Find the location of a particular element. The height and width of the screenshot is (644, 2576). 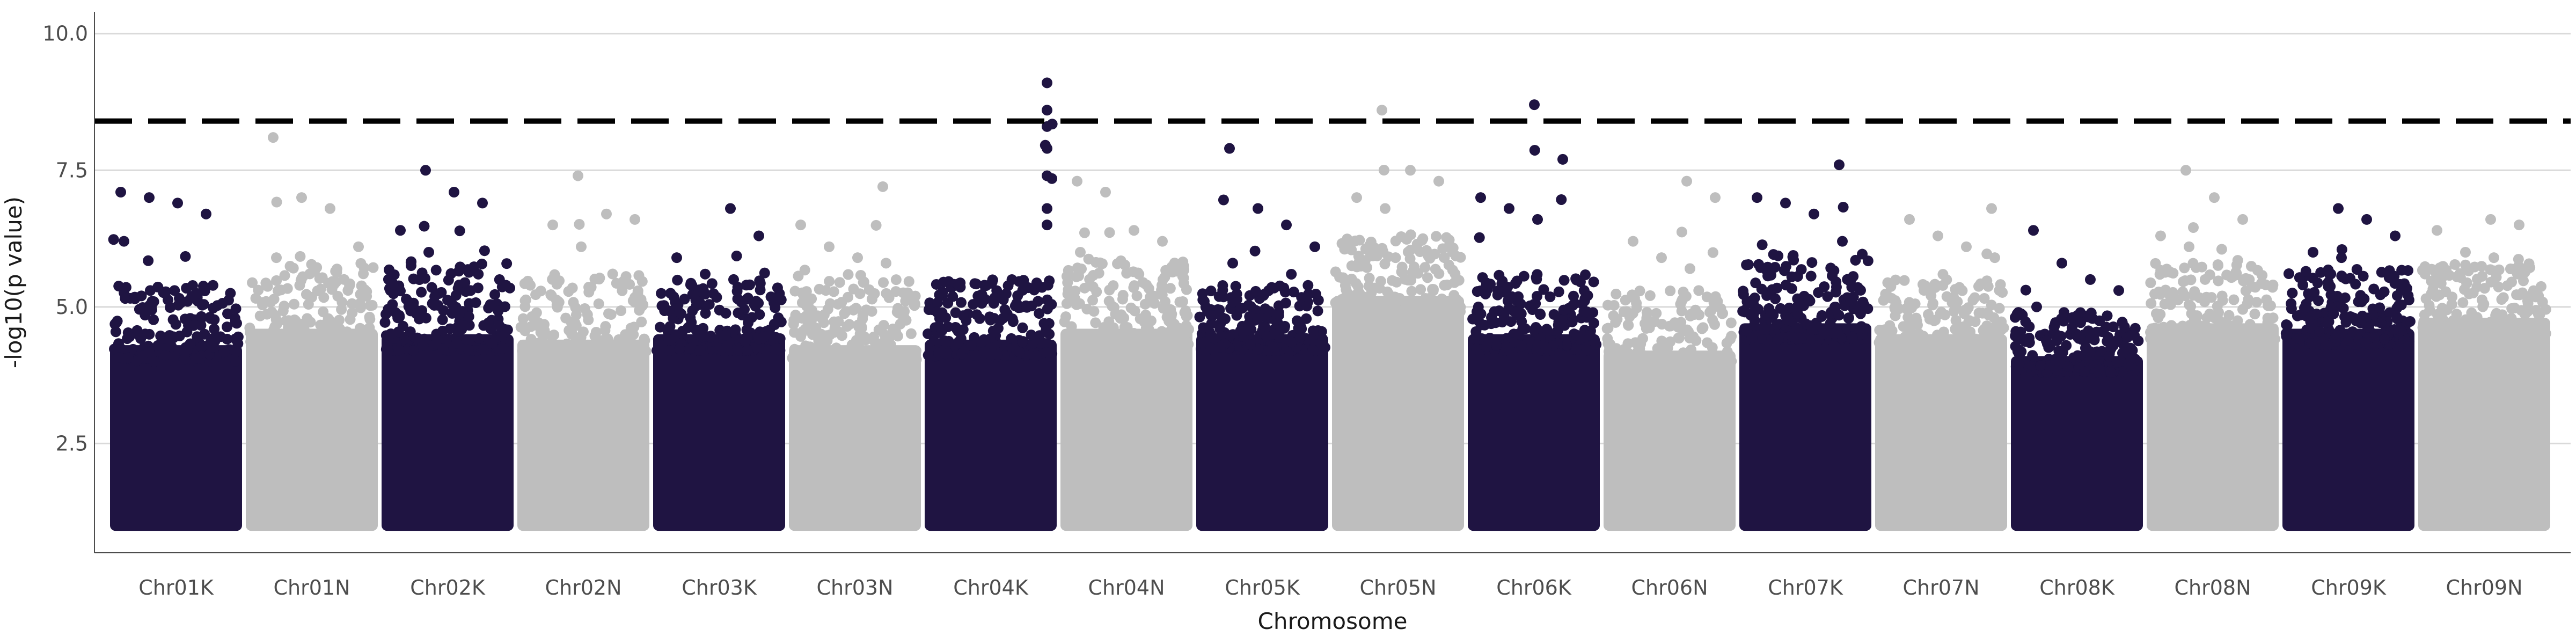

series-Chr02K is located at coordinates (447, 348).